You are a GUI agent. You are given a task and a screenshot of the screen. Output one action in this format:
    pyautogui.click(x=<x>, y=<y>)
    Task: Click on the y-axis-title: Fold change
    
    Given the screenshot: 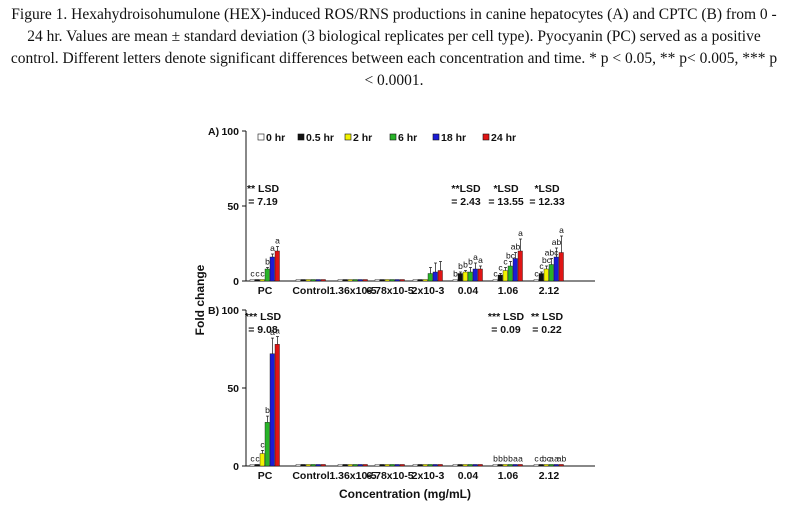 What is the action you would take?
    pyautogui.click(x=200, y=299)
    